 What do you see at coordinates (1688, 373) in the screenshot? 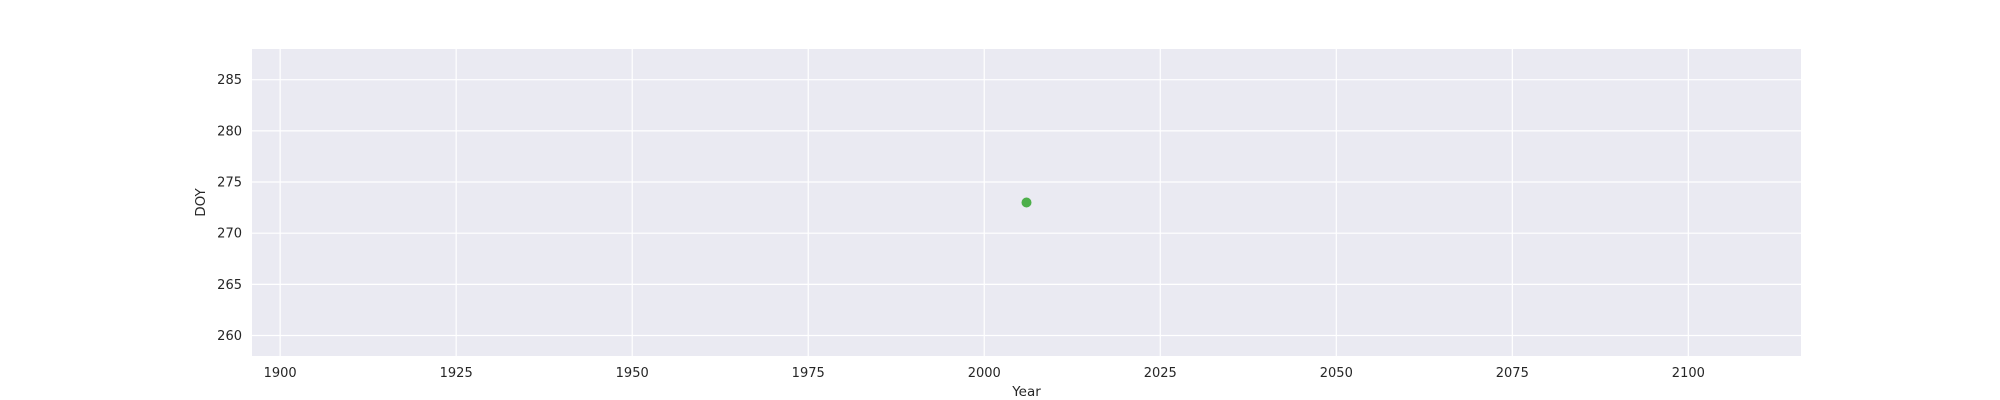
I see `x-tick-label: 2100` at bounding box center [1688, 373].